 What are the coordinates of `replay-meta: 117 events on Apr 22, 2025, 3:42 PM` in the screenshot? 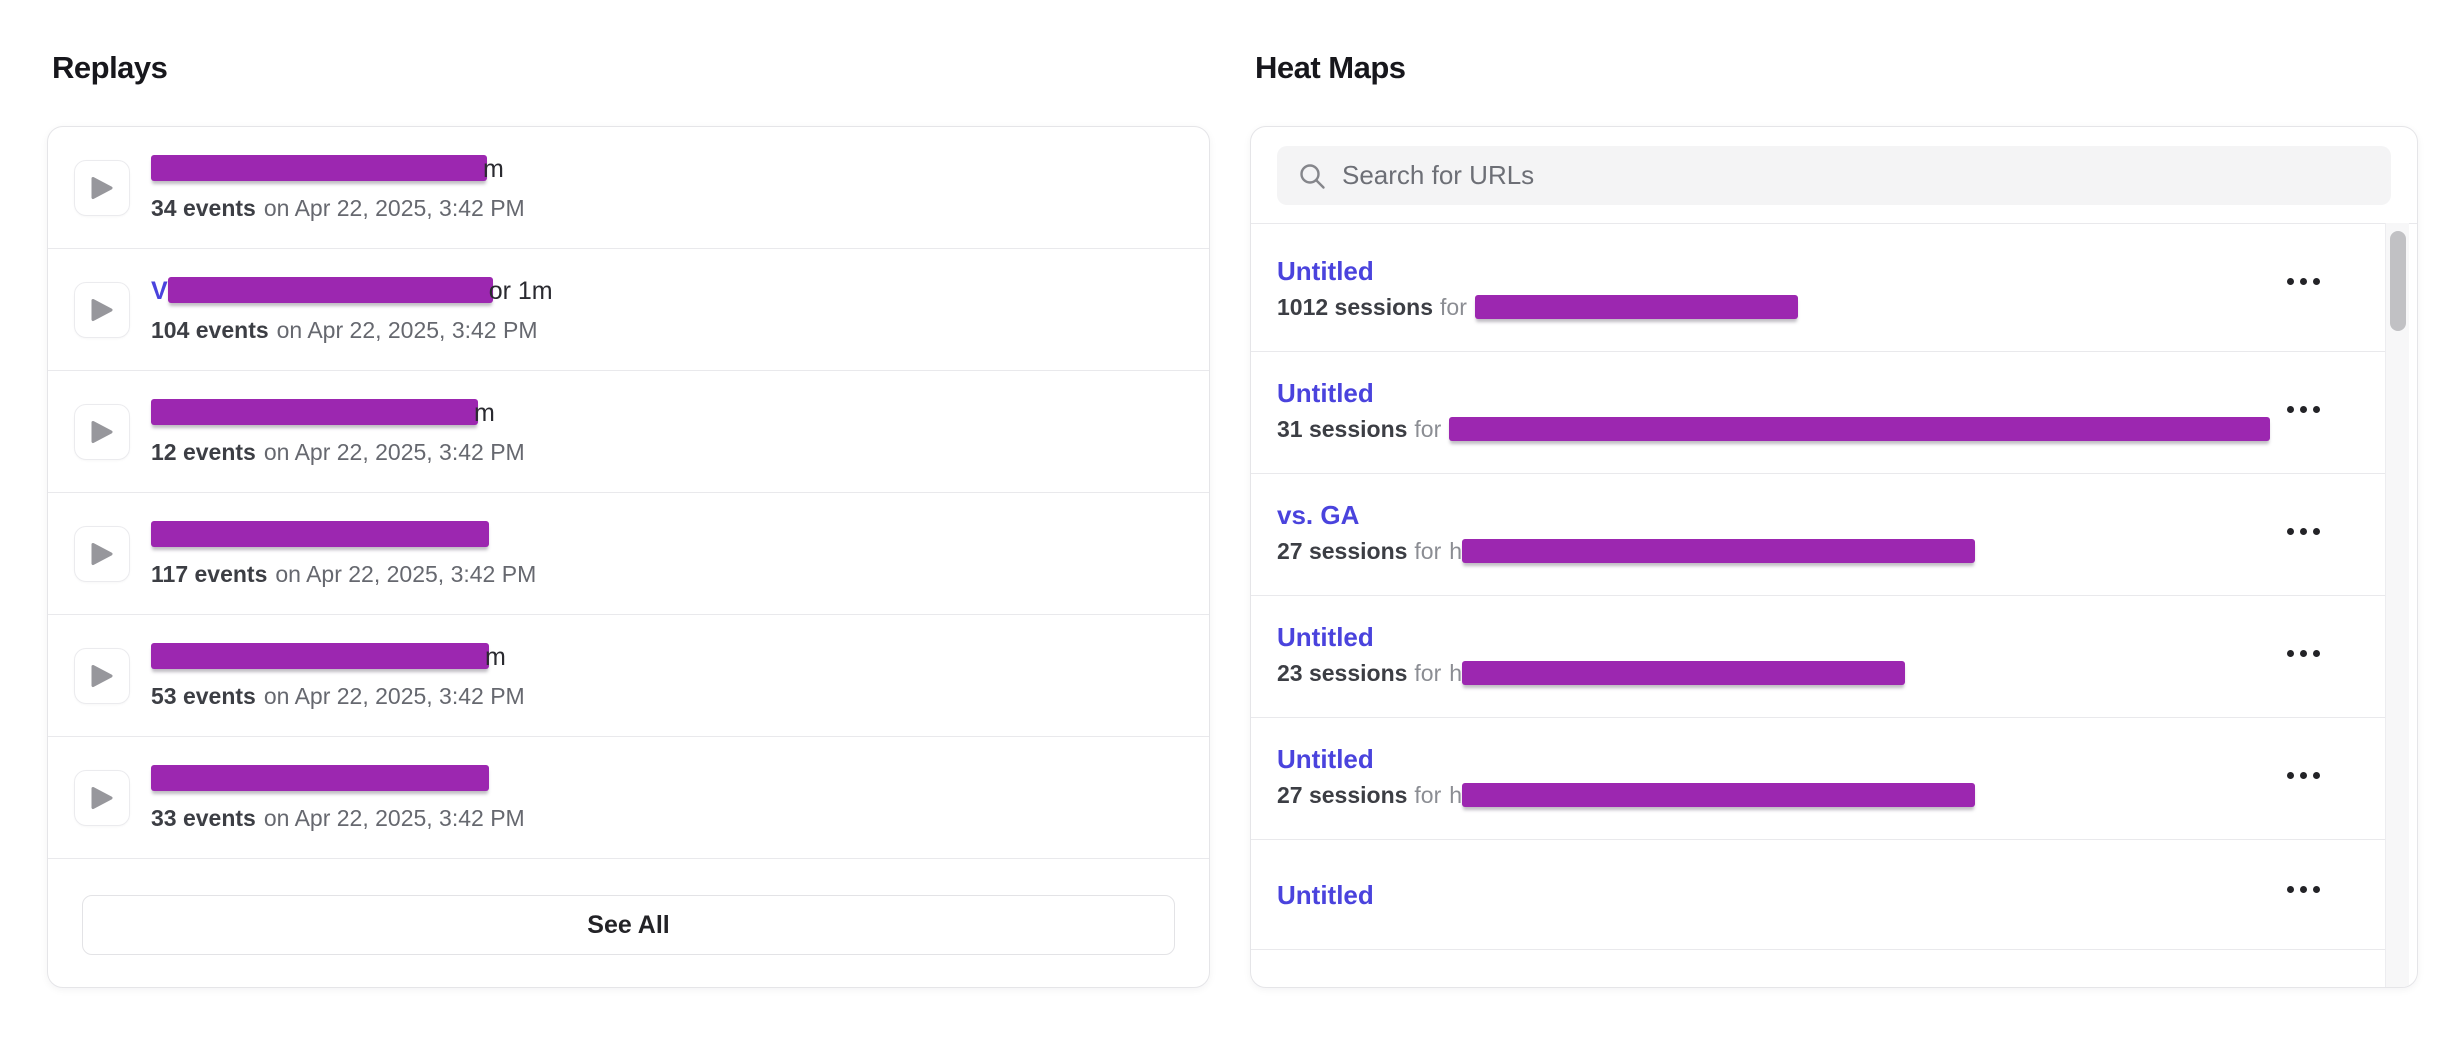 It's located at (343, 574).